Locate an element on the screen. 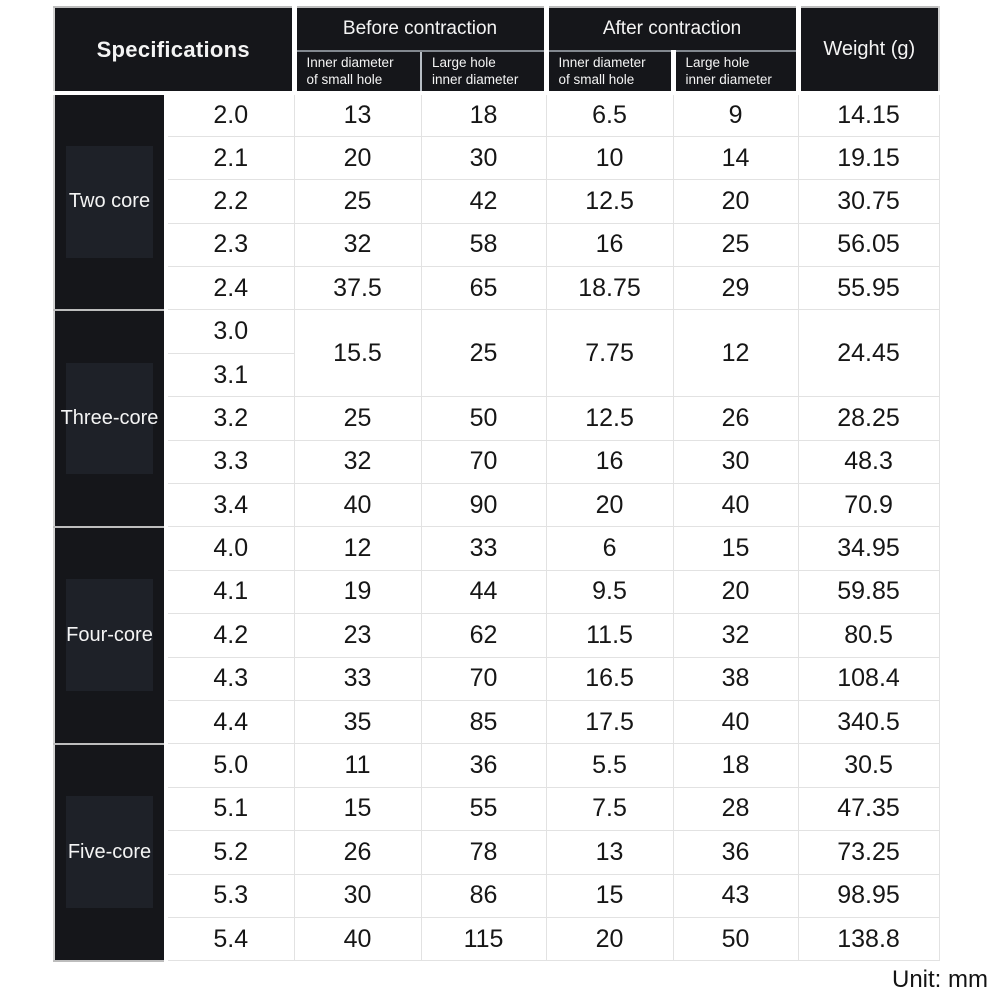  after-small-hole-cell: 7.75 is located at coordinates (609, 353).